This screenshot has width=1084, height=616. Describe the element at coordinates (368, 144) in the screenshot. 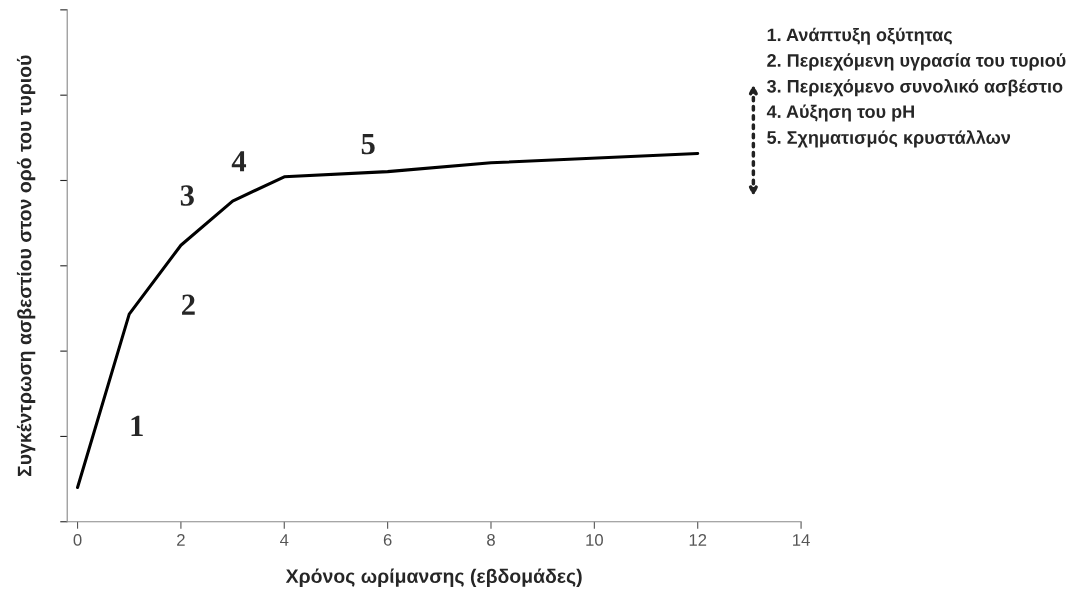

I see `annotation: 5` at that location.